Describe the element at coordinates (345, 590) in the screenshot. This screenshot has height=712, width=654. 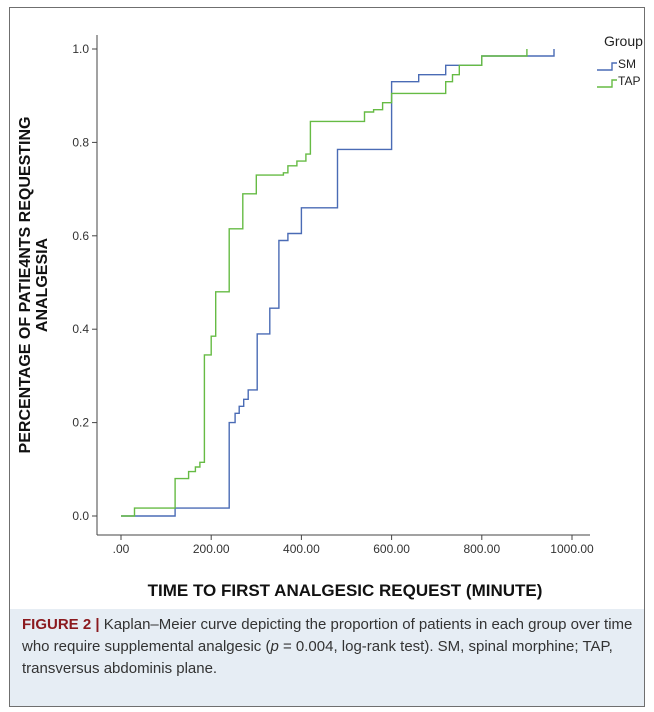
I see `x-axis-title: TIME TO FIRST ANALGESIC REQUEST (MINUTE)` at that location.